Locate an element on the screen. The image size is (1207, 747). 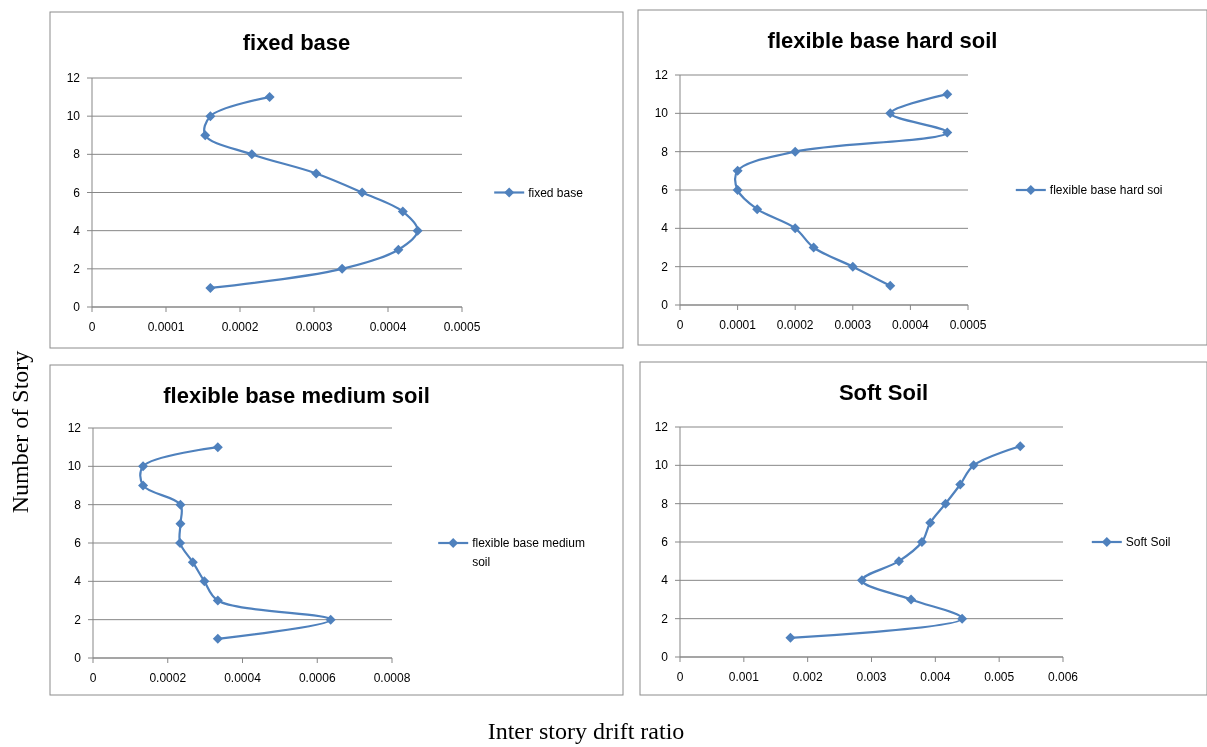
x-axis-title: Inter story drift ratio is located at coordinates (586, 731).